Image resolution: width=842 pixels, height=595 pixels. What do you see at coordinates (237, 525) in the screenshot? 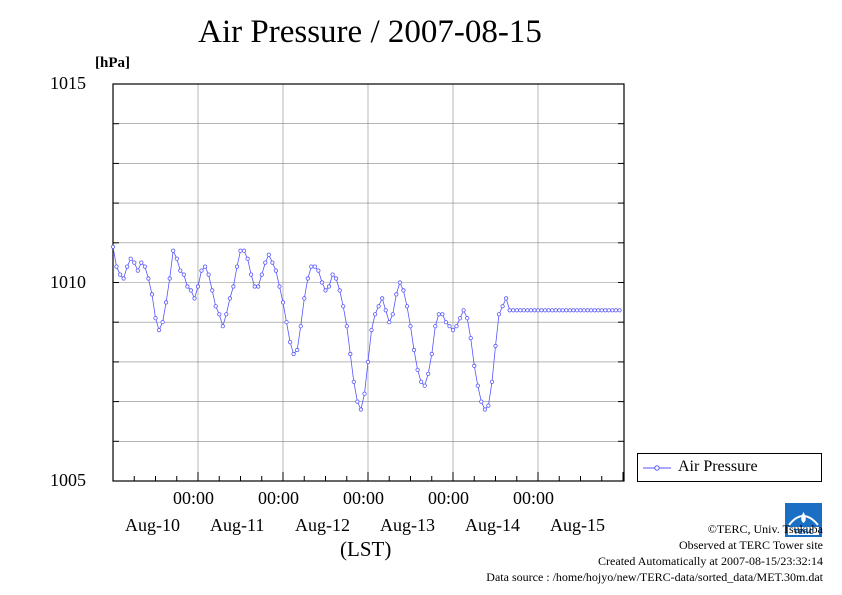
I see `x-tick-label-day: Aug-11` at bounding box center [237, 525].